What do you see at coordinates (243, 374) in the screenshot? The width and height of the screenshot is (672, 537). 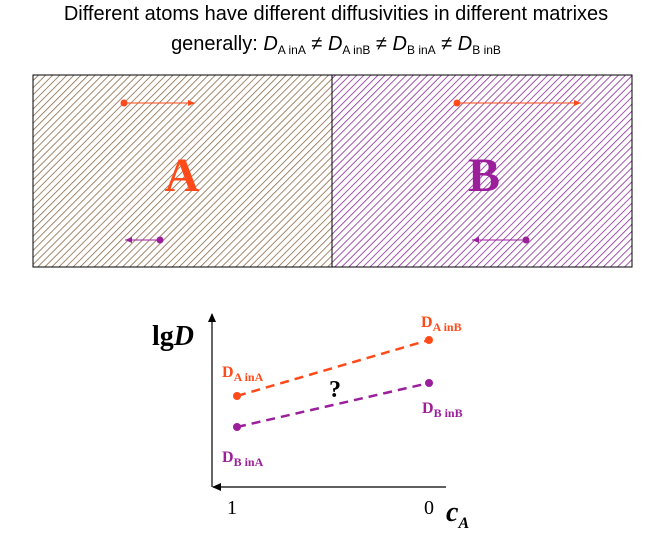 I see `label-d-a-in-a: DA inA` at bounding box center [243, 374].